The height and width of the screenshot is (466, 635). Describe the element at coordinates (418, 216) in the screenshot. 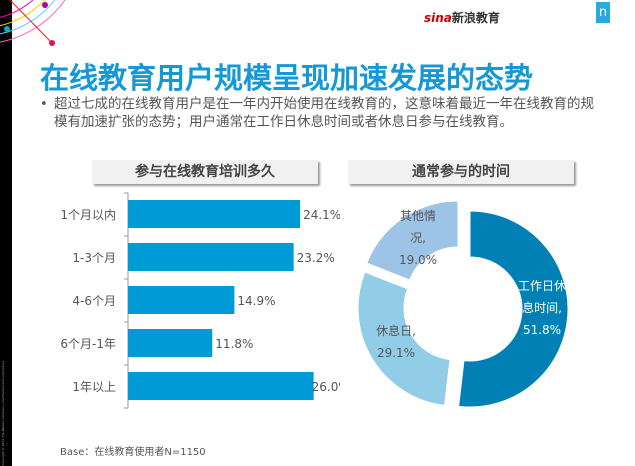

I see `slice-label: 其他情` at that location.